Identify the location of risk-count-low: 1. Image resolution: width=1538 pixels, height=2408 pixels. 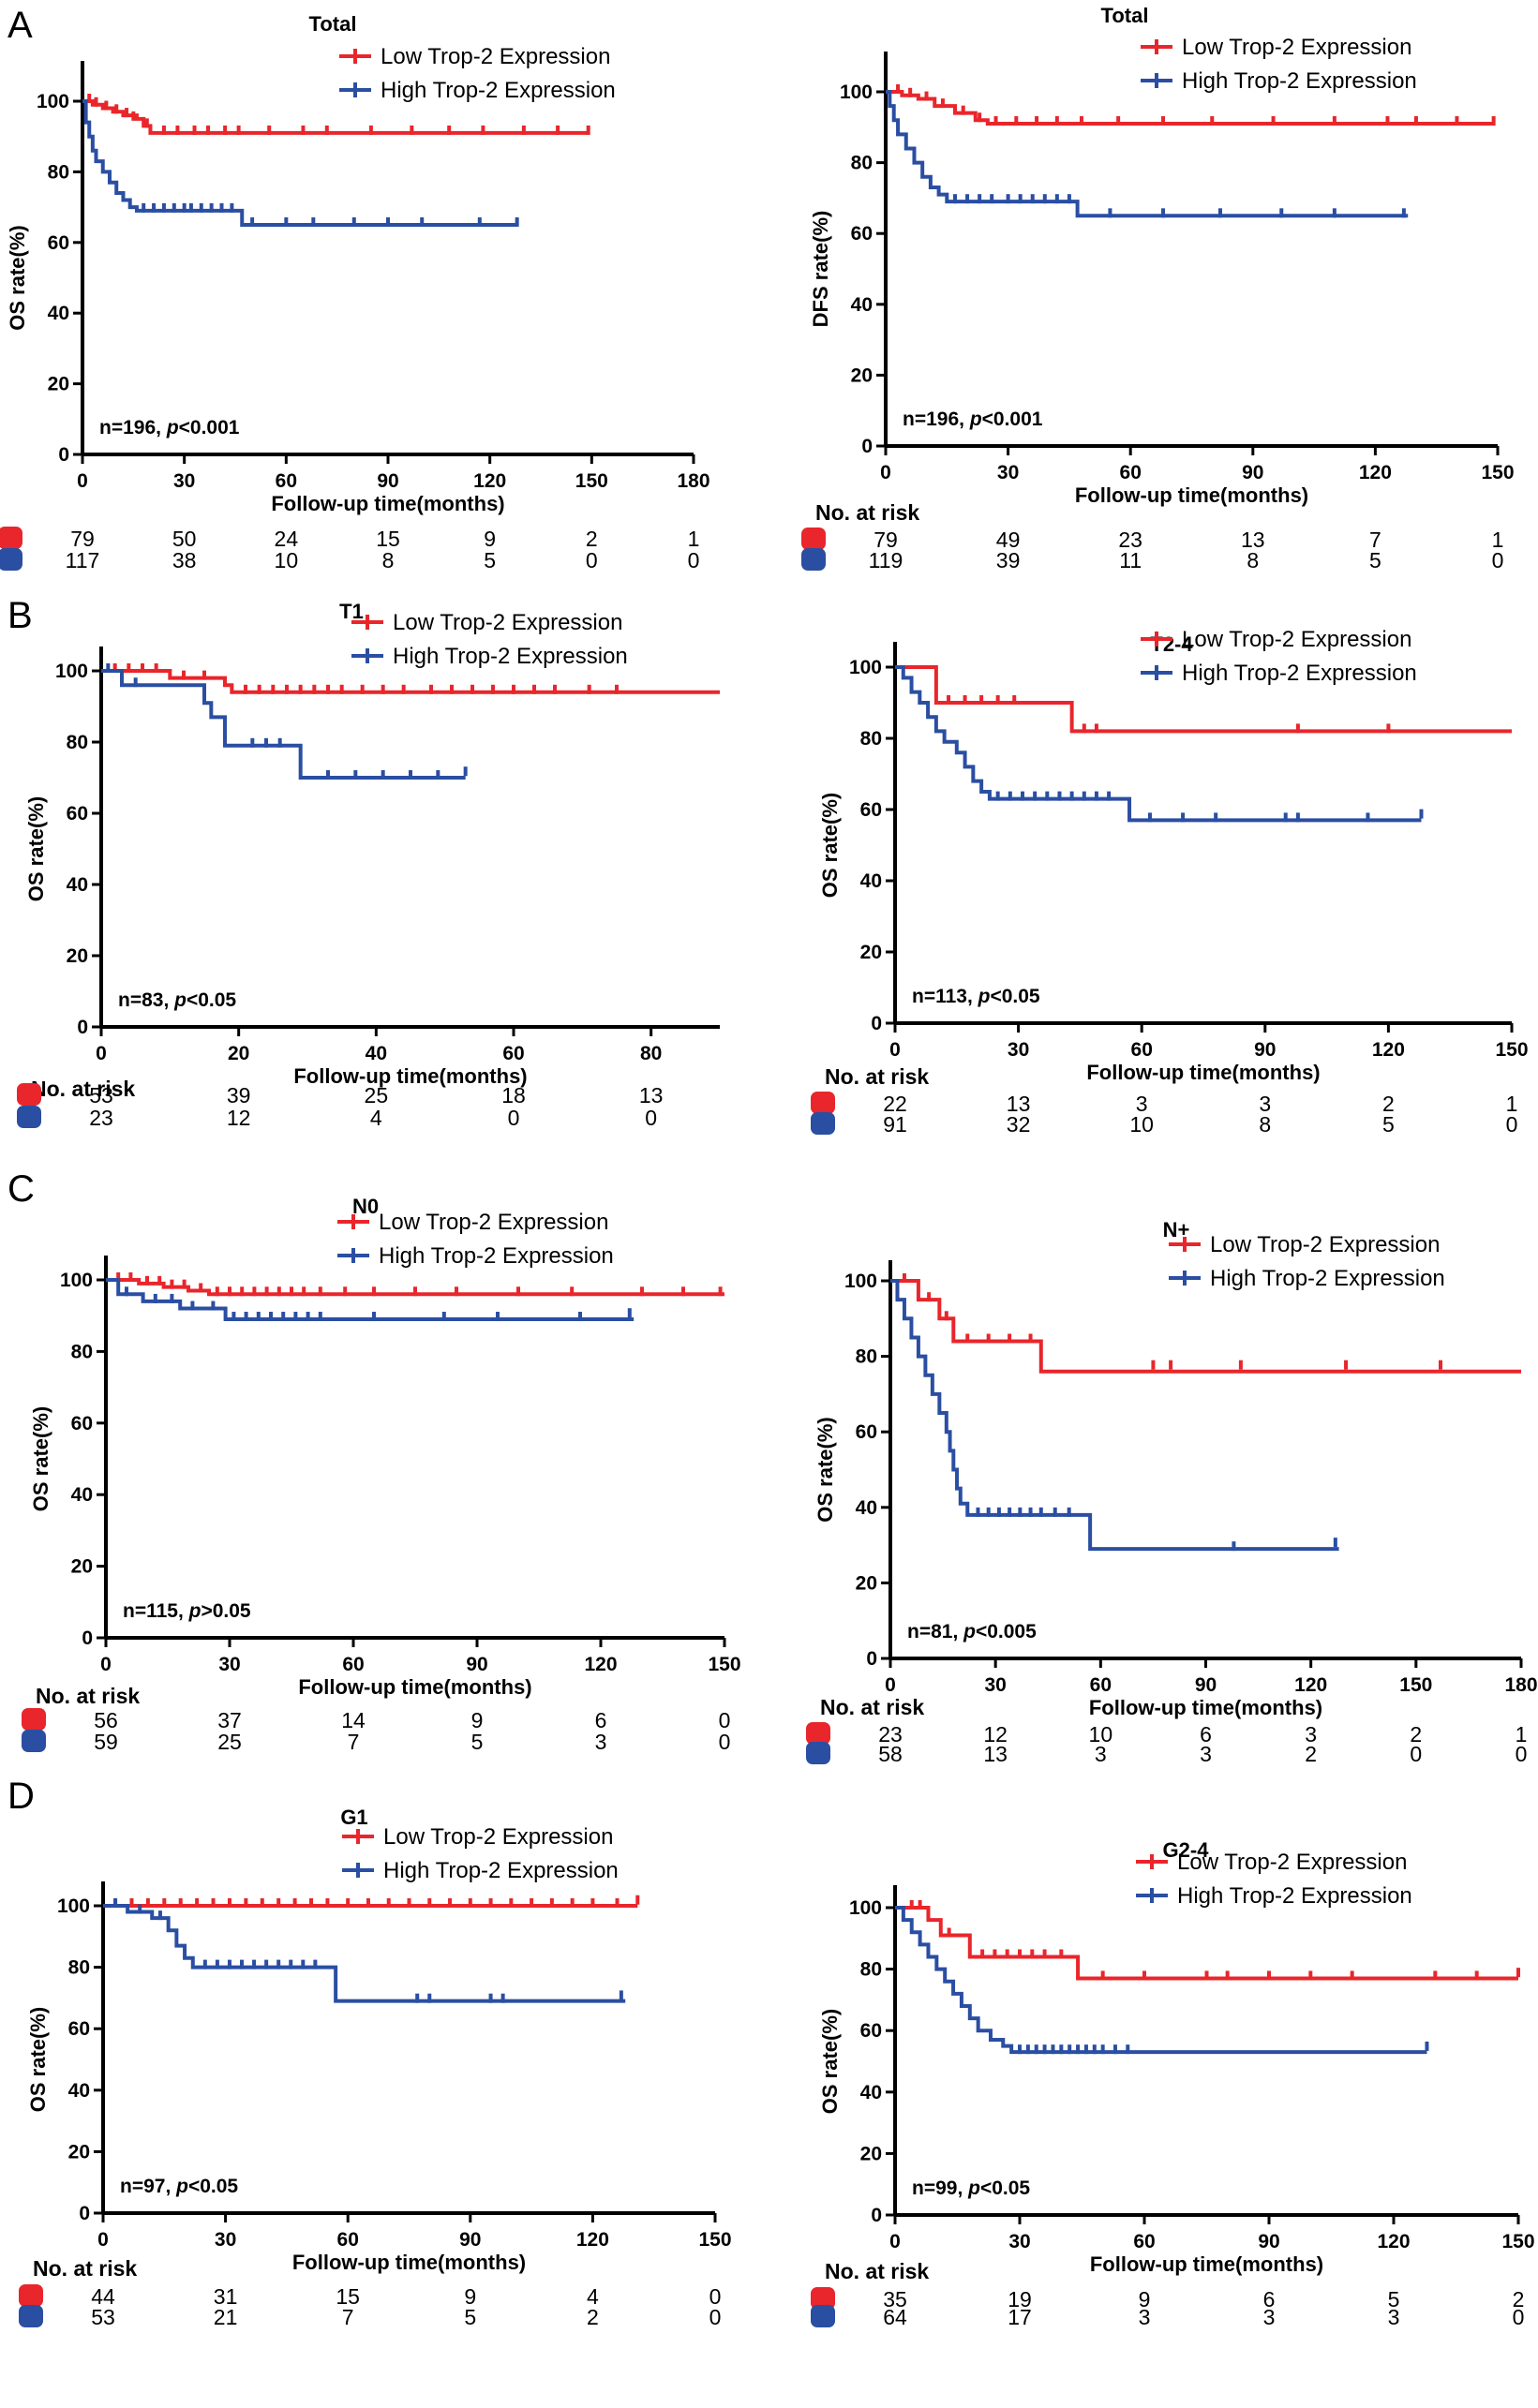
(1522, 1734).